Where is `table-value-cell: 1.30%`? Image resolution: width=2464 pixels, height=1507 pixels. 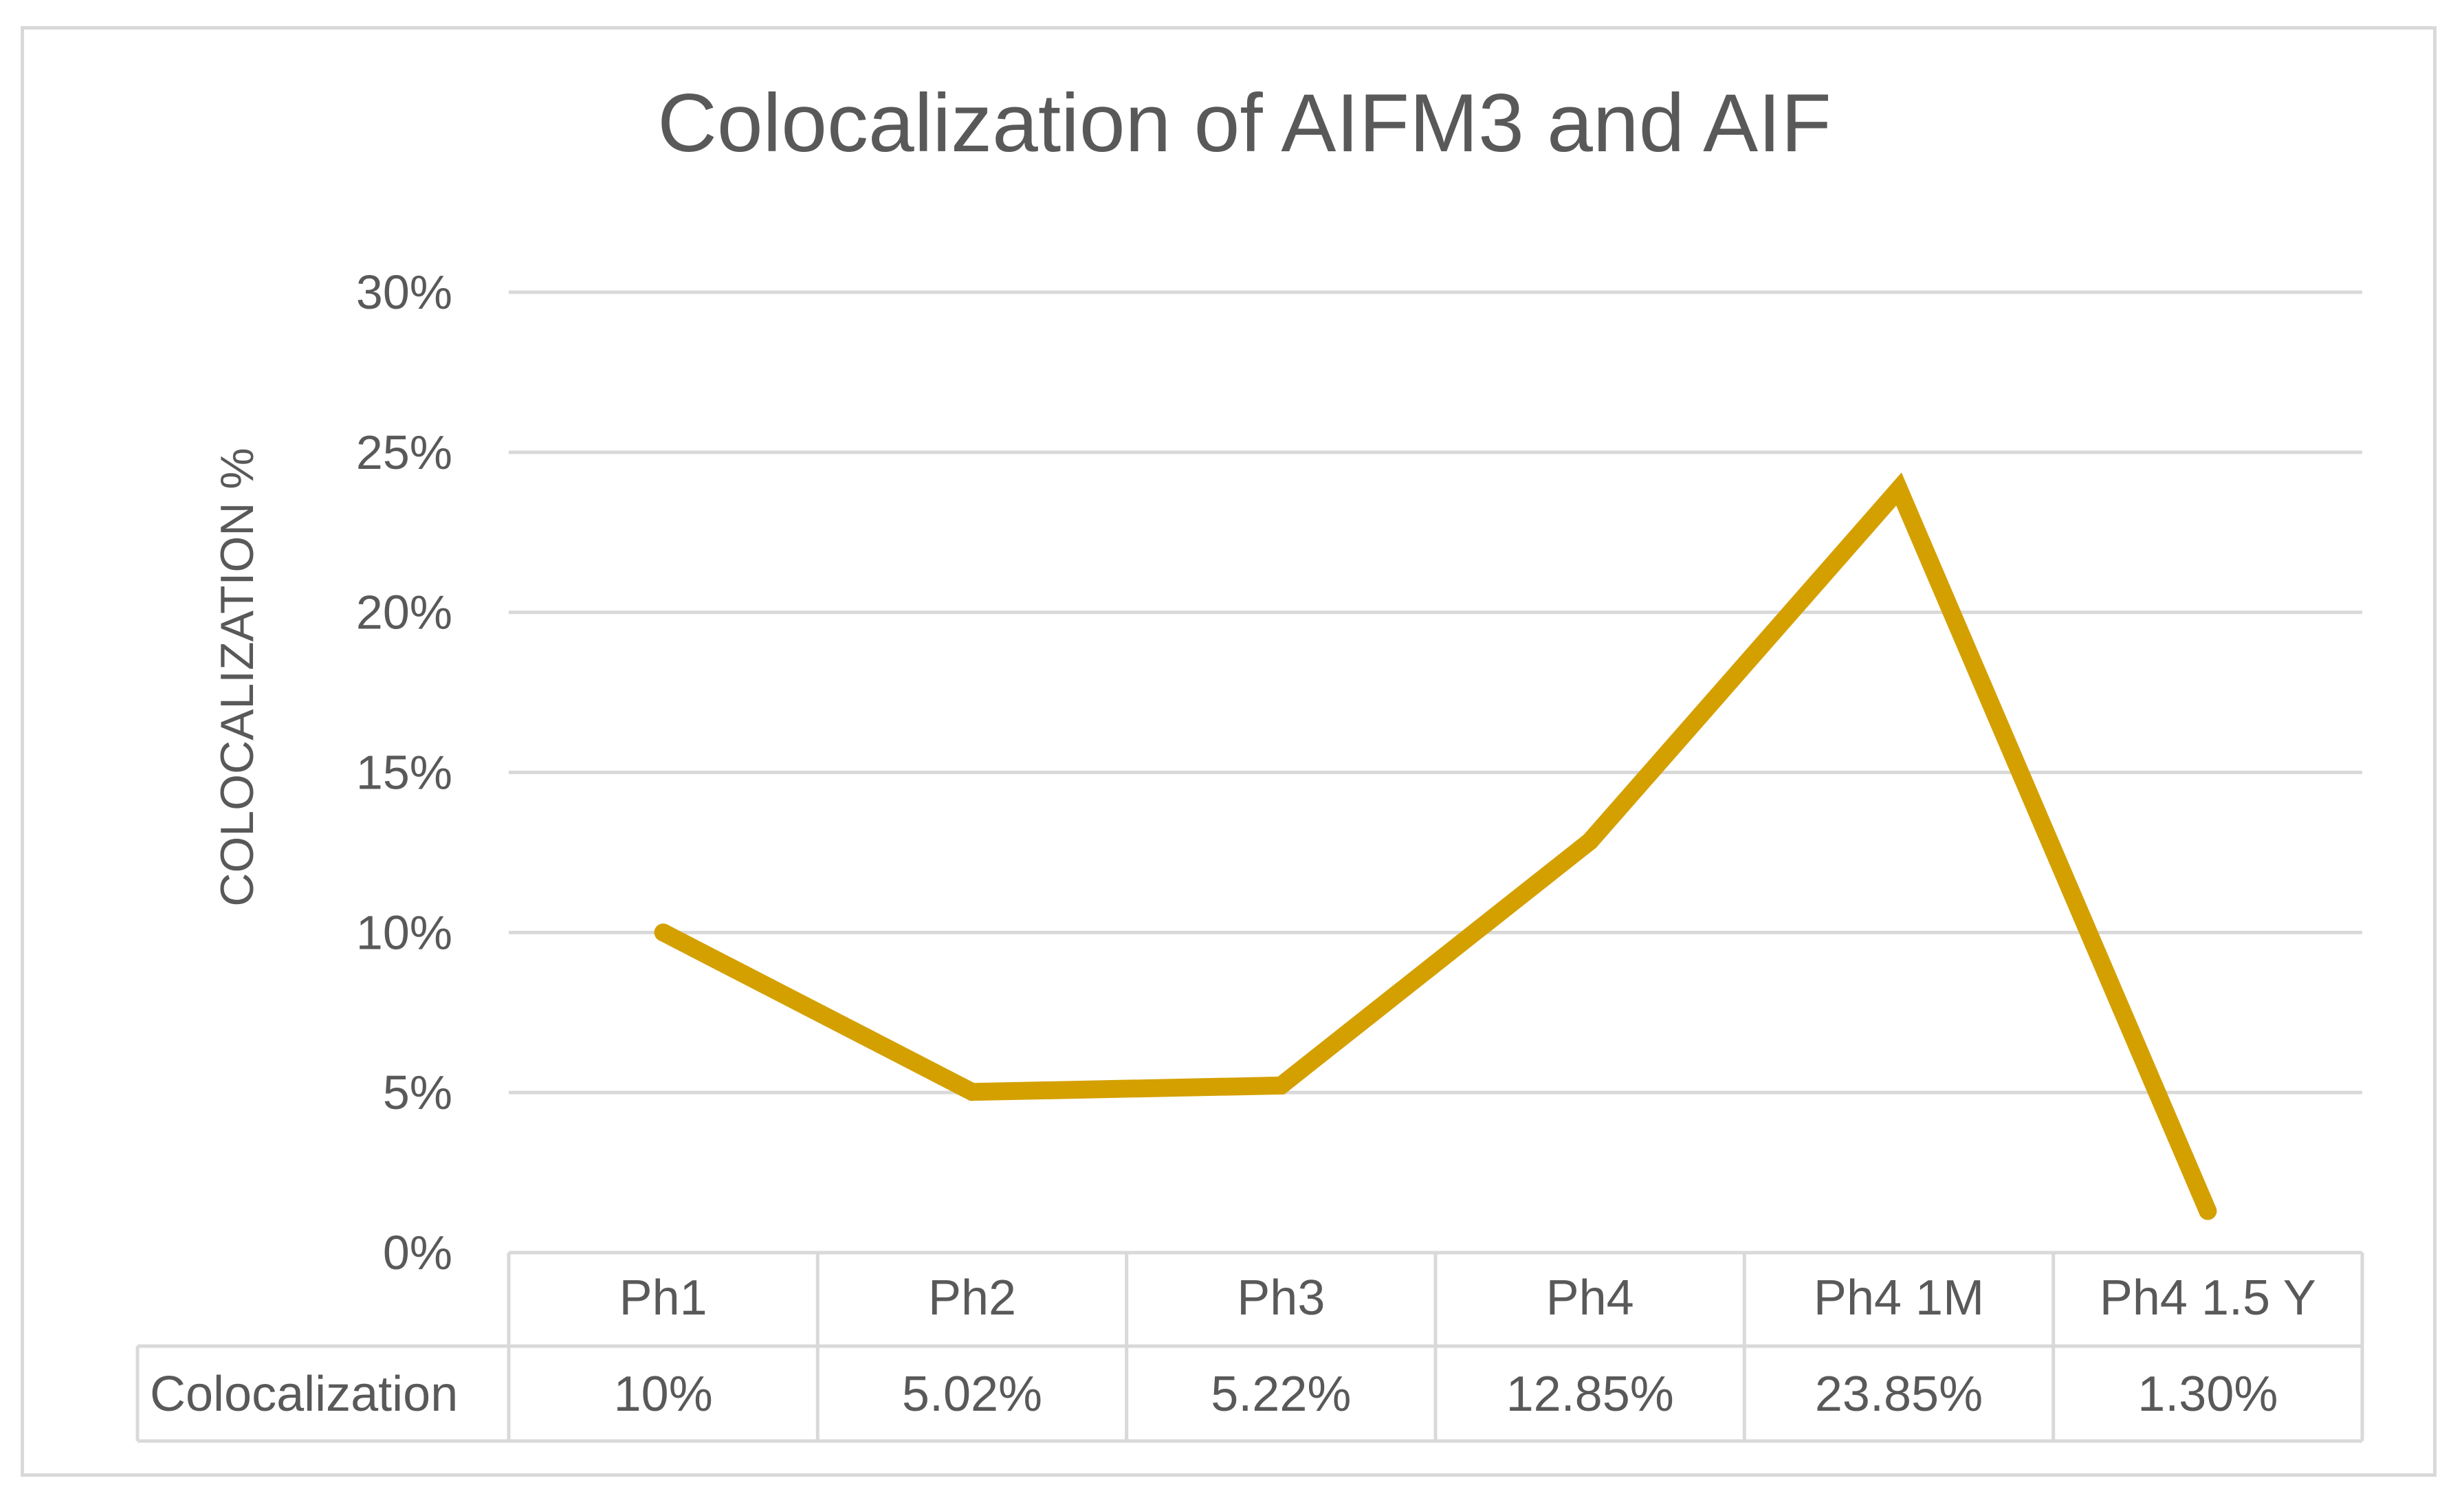 table-value-cell: 1.30% is located at coordinates (2207, 1394).